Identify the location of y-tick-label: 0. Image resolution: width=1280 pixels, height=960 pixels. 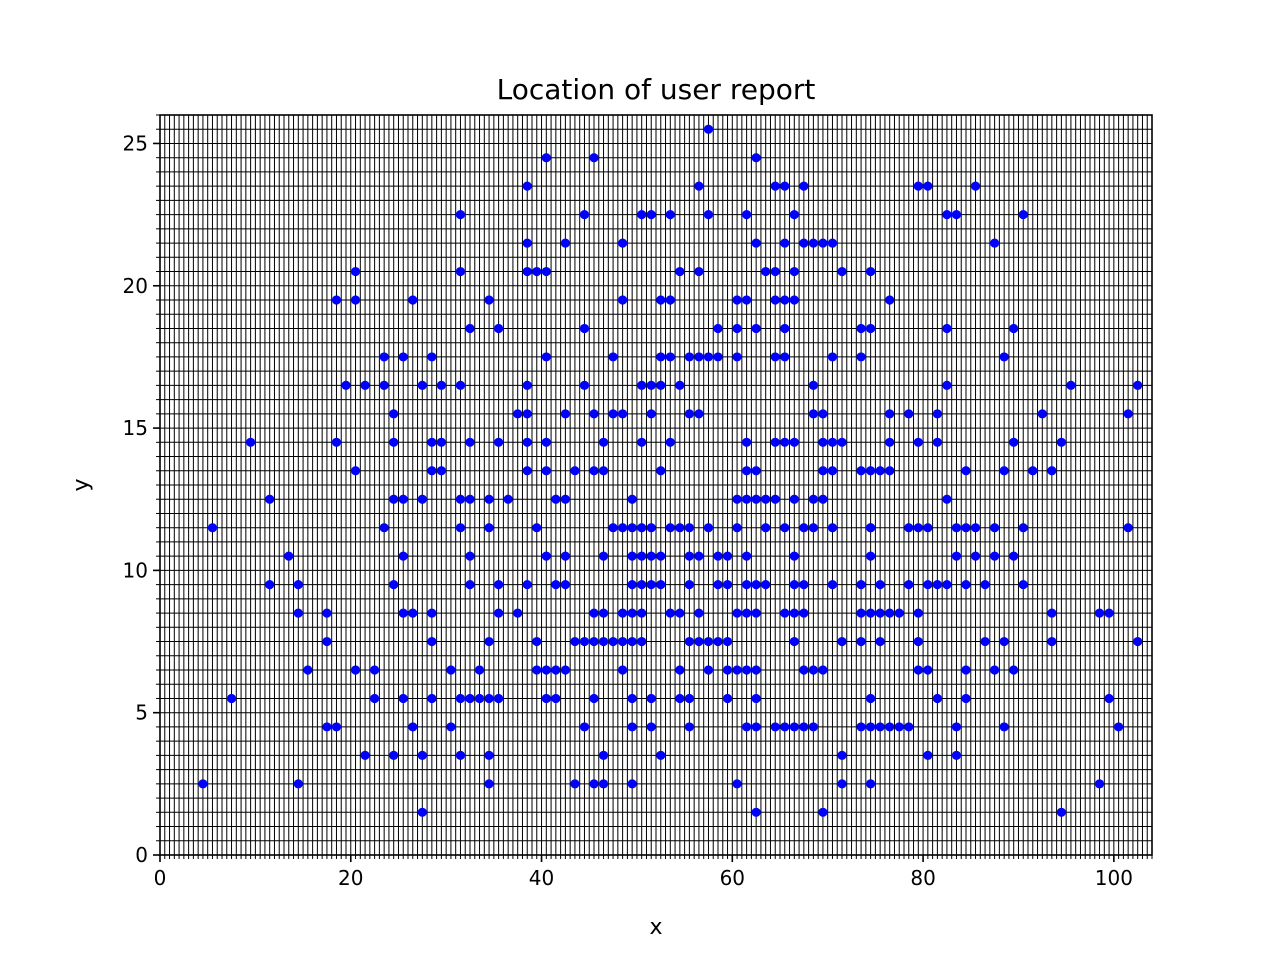
(141, 855).